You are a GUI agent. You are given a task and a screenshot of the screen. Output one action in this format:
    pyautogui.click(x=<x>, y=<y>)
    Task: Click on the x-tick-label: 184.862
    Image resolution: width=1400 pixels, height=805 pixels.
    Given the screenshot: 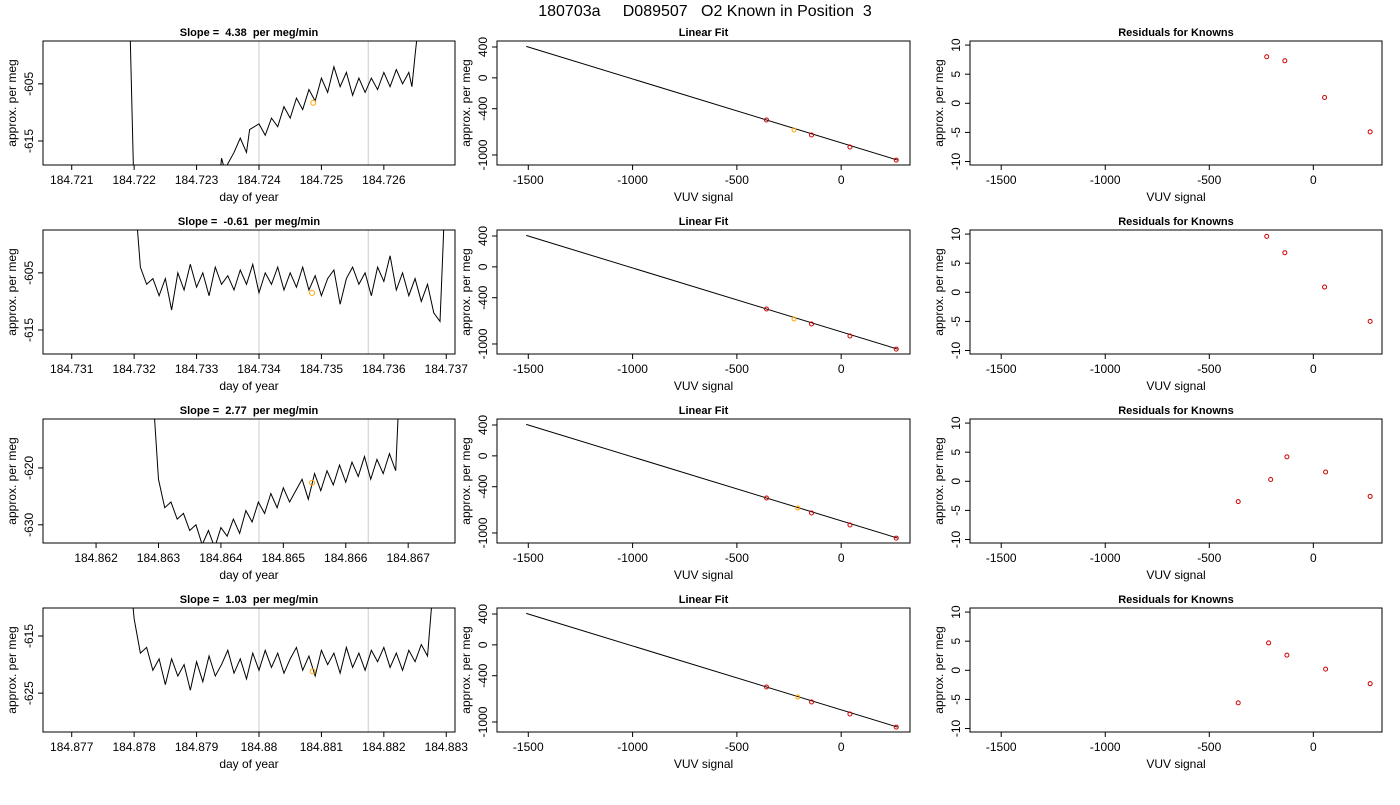 What is the action you would take?
    pyautogui.click(x=96, y=558)
    